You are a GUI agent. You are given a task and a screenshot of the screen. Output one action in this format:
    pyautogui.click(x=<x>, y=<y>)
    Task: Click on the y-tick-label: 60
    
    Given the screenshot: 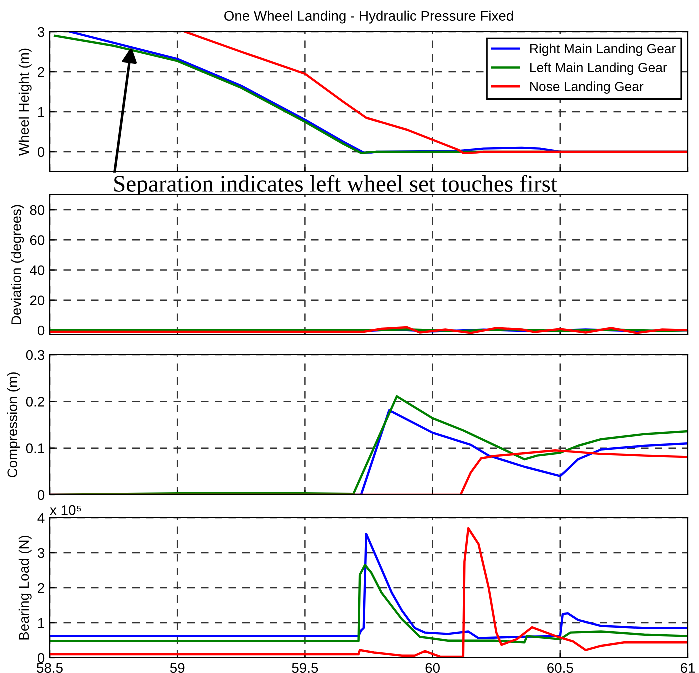 What is the action you would take?
    pyautogui.click(x=37, y=240)
    